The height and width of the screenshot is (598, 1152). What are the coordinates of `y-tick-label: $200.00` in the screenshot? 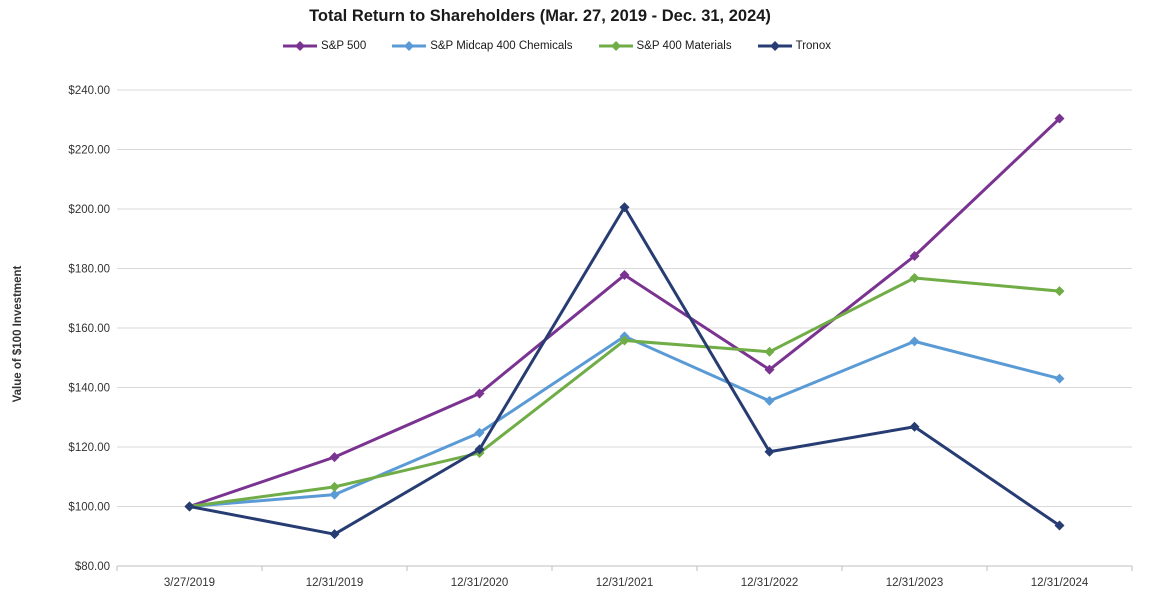 It's located at (89, 210).